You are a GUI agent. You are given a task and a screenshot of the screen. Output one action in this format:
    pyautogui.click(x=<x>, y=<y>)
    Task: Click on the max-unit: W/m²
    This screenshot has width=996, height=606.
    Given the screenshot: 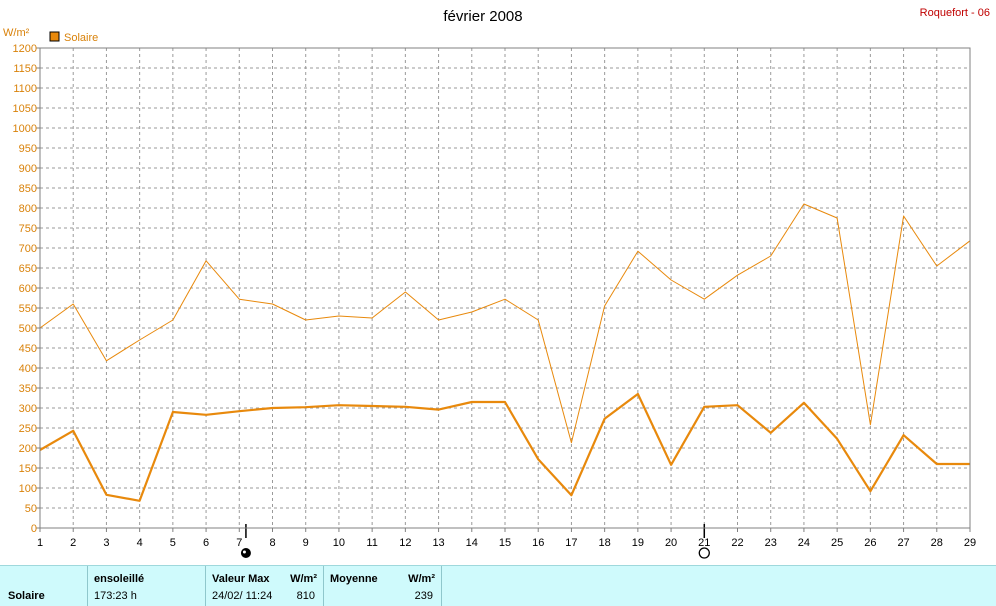 What is the action you would take?
    pyautogui.click(x=303, y=579)
    